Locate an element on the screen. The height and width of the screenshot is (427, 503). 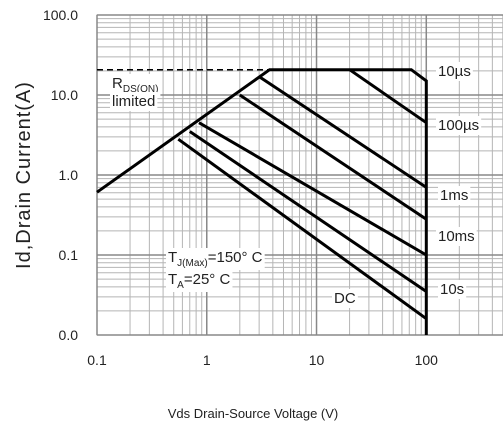
series-label: 10ms is located at coordinates (456, 236).